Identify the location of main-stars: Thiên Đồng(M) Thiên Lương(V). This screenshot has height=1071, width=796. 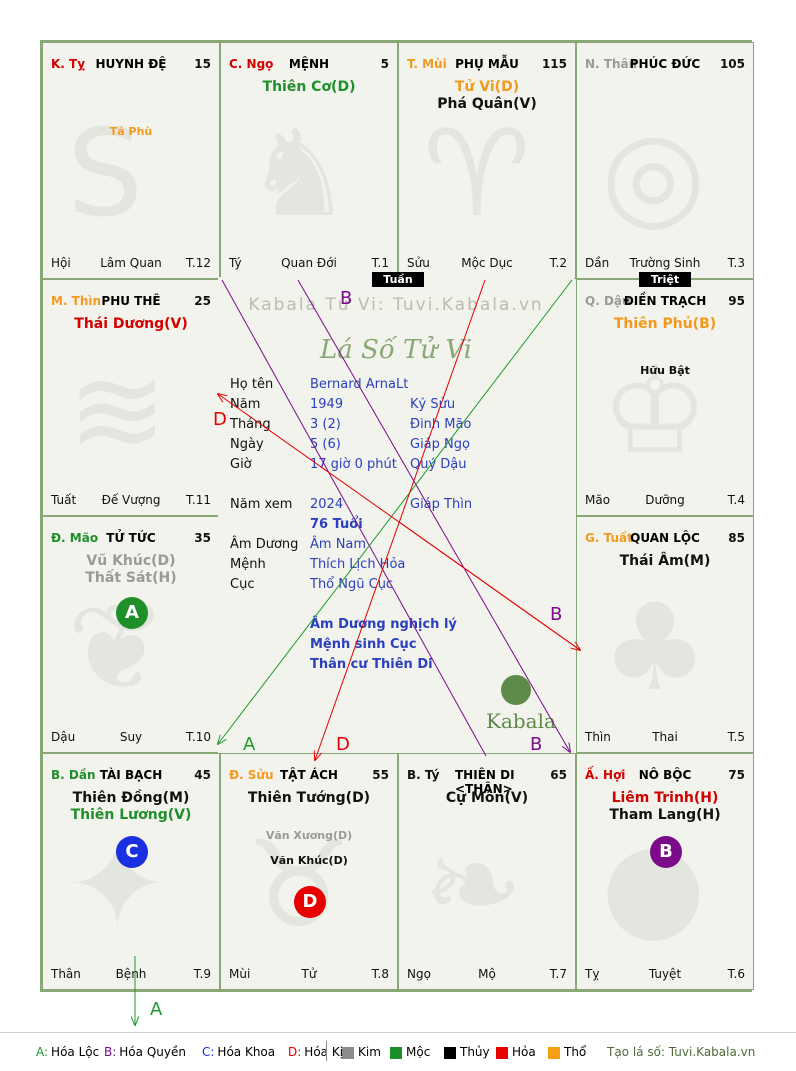
(131, 807).